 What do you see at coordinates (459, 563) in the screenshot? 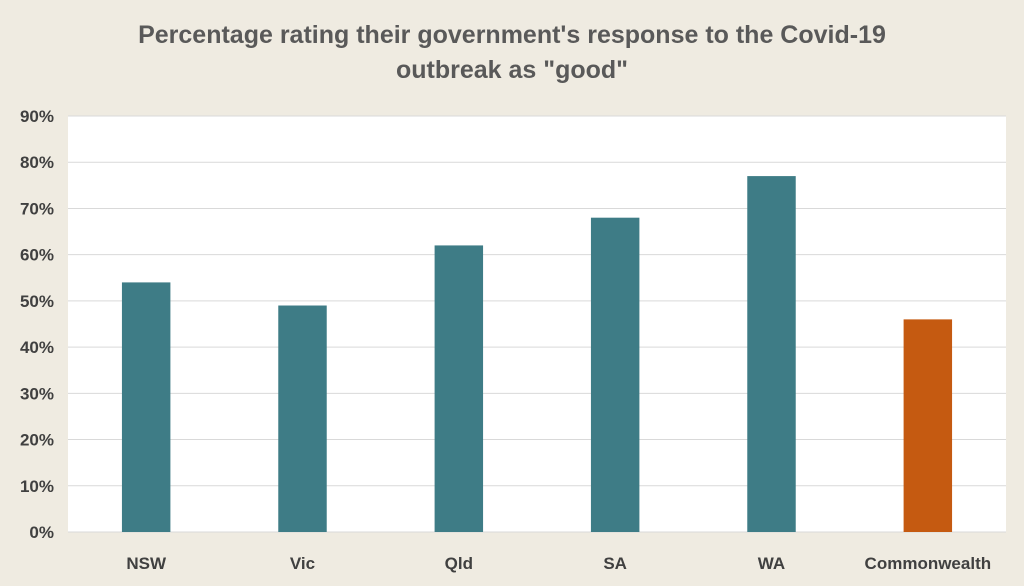
I see `x-tick-label: Qld` at bounding box center [459, 563].